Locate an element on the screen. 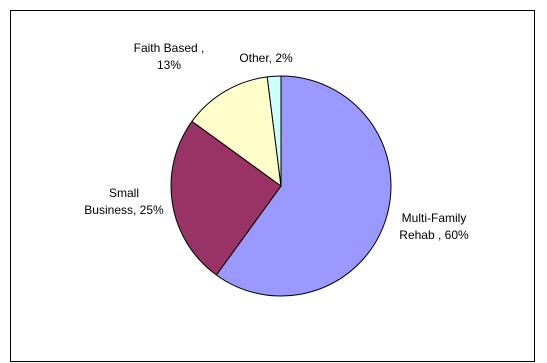  pie-slice-small-business is located at coordinates (226, 198).